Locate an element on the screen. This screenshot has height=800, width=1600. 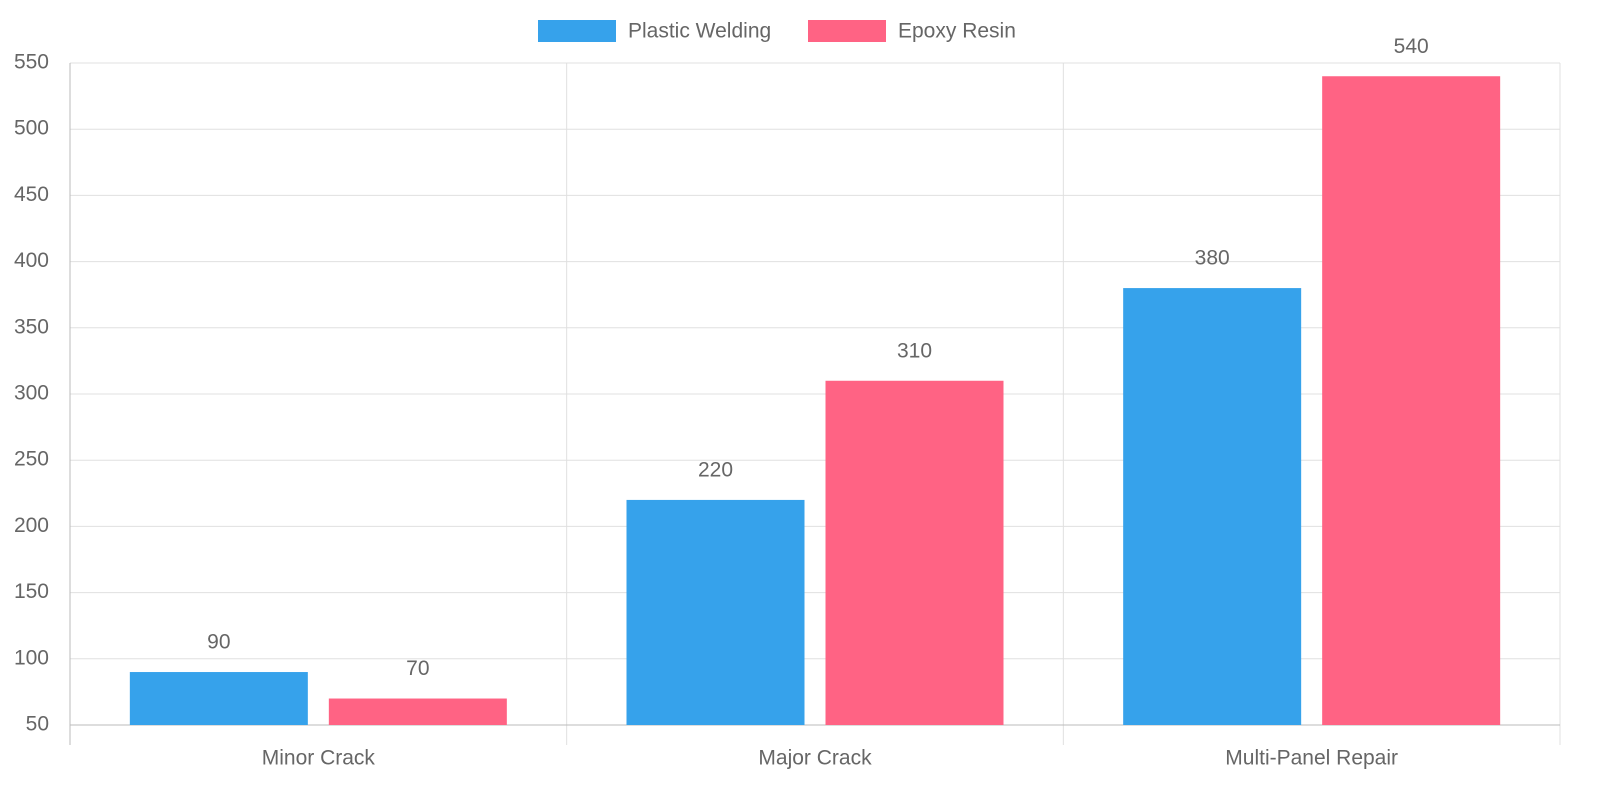
legend-label: Epoxy Resin is located at coordinates (957, 31).